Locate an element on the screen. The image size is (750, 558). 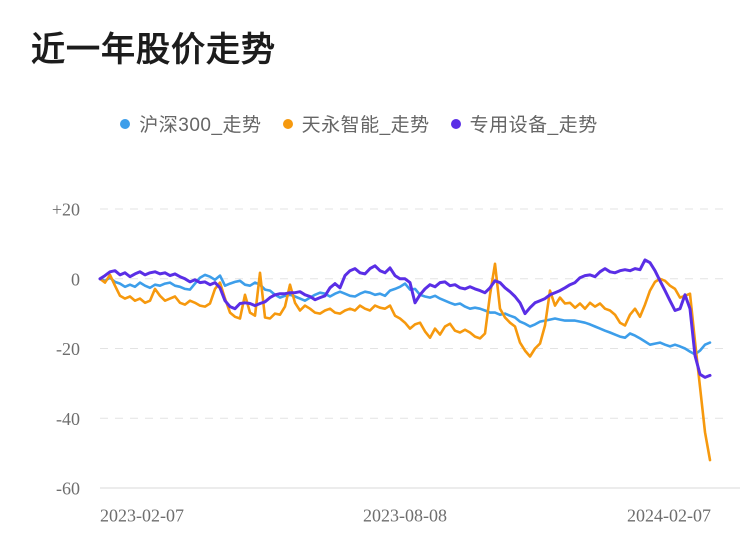
legend-item-tianyong-intelligent: 天永智能_走势 is located at coordinates (356, 123).